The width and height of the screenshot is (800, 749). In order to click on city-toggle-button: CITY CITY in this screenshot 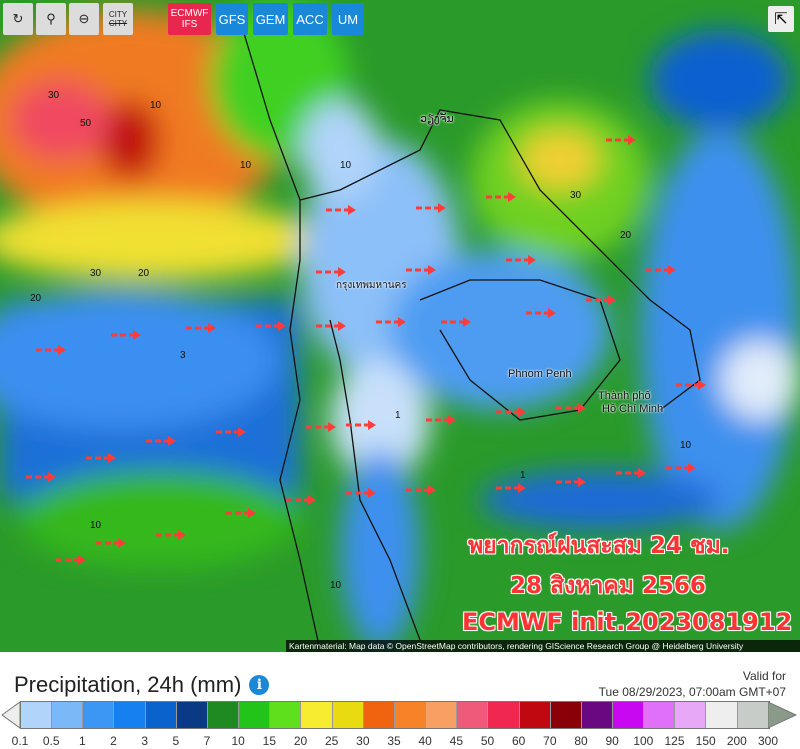, I will do `click(118, 19)`.